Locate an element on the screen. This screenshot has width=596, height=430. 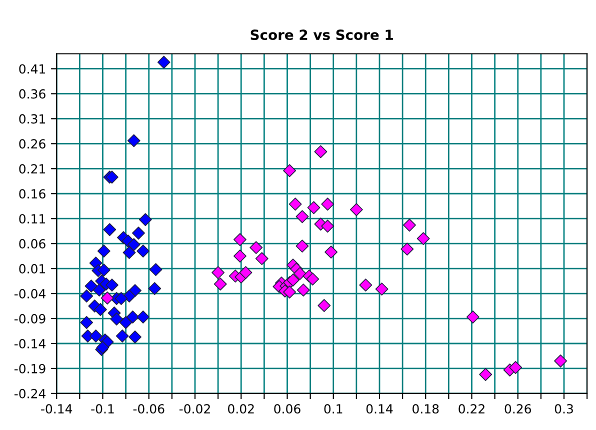
x-tick-label: -0.06 is located at coordinates (148, 409).